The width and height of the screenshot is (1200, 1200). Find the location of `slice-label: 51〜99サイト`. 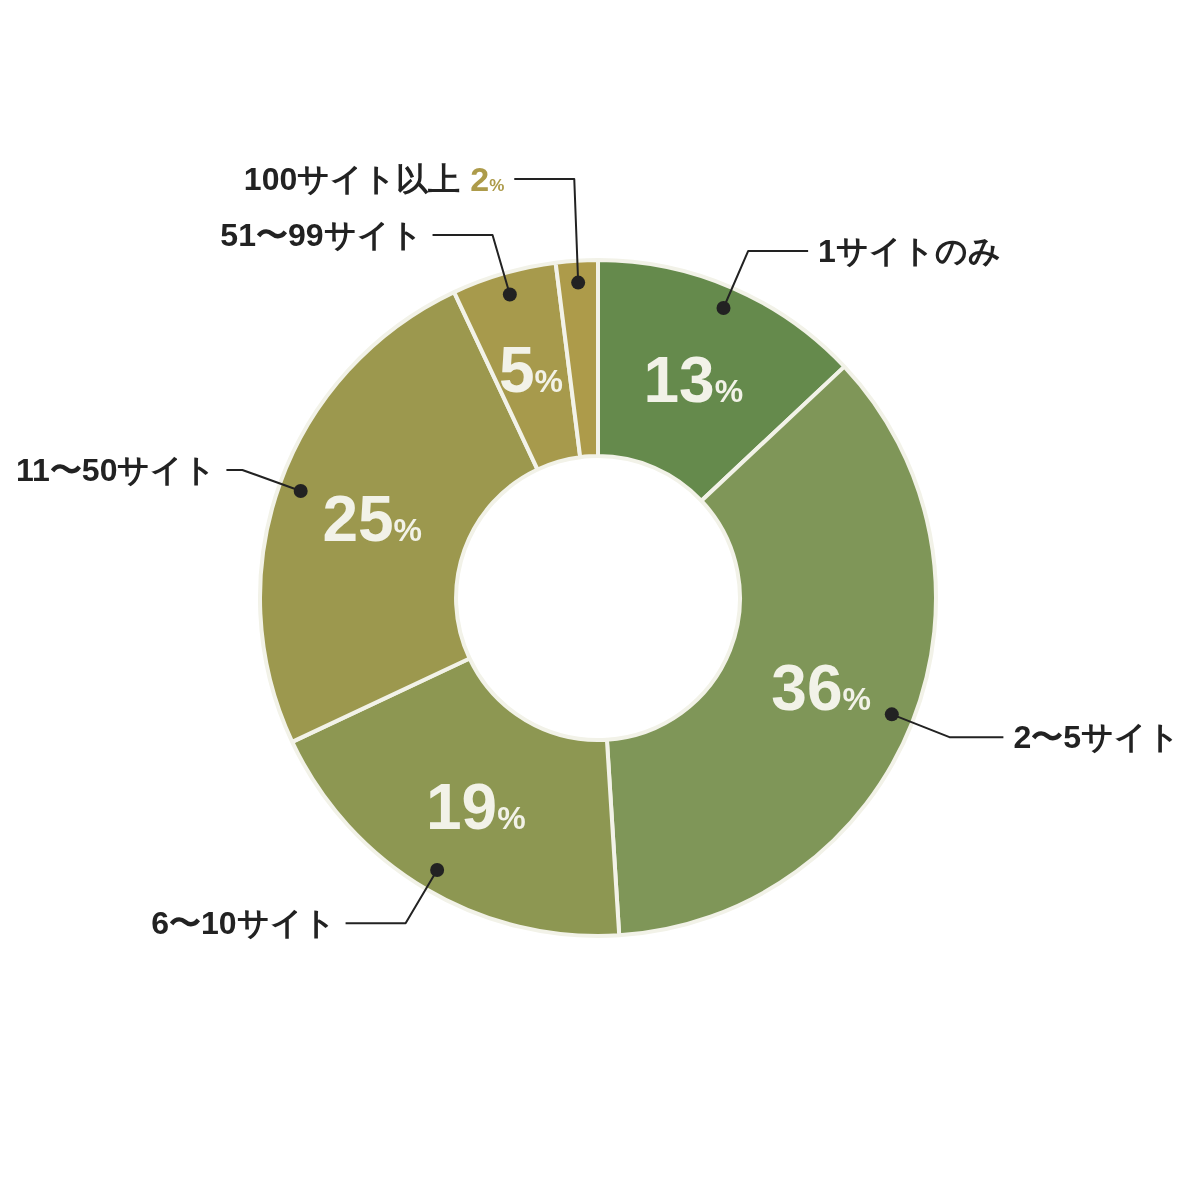

slice-label: 51〜99サイト is located at coordinates (321, 235).